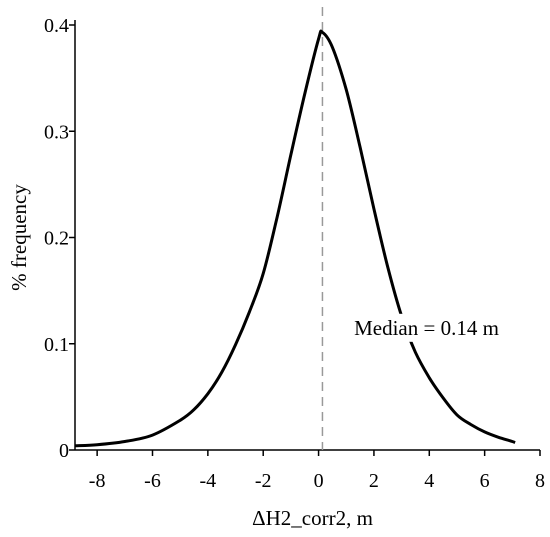 The width and height of the screenshot is (550, 537). What do you see at coordinates (64, 451) in the screenshot?
I see `y-tick-label: 0` at bounding box center [64, 451].